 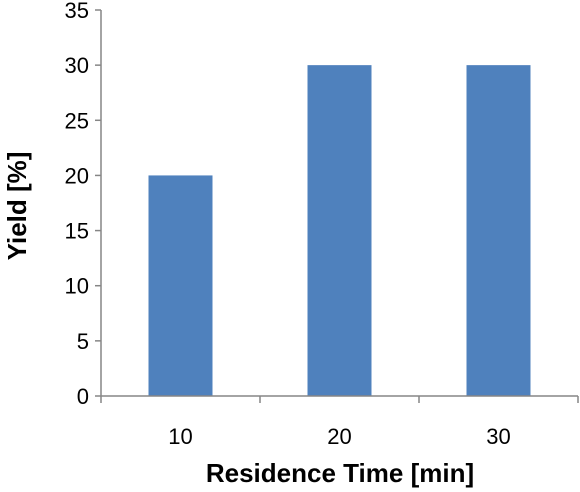 I want to click on x-tick-label: 30, so click(x=498, y=436).